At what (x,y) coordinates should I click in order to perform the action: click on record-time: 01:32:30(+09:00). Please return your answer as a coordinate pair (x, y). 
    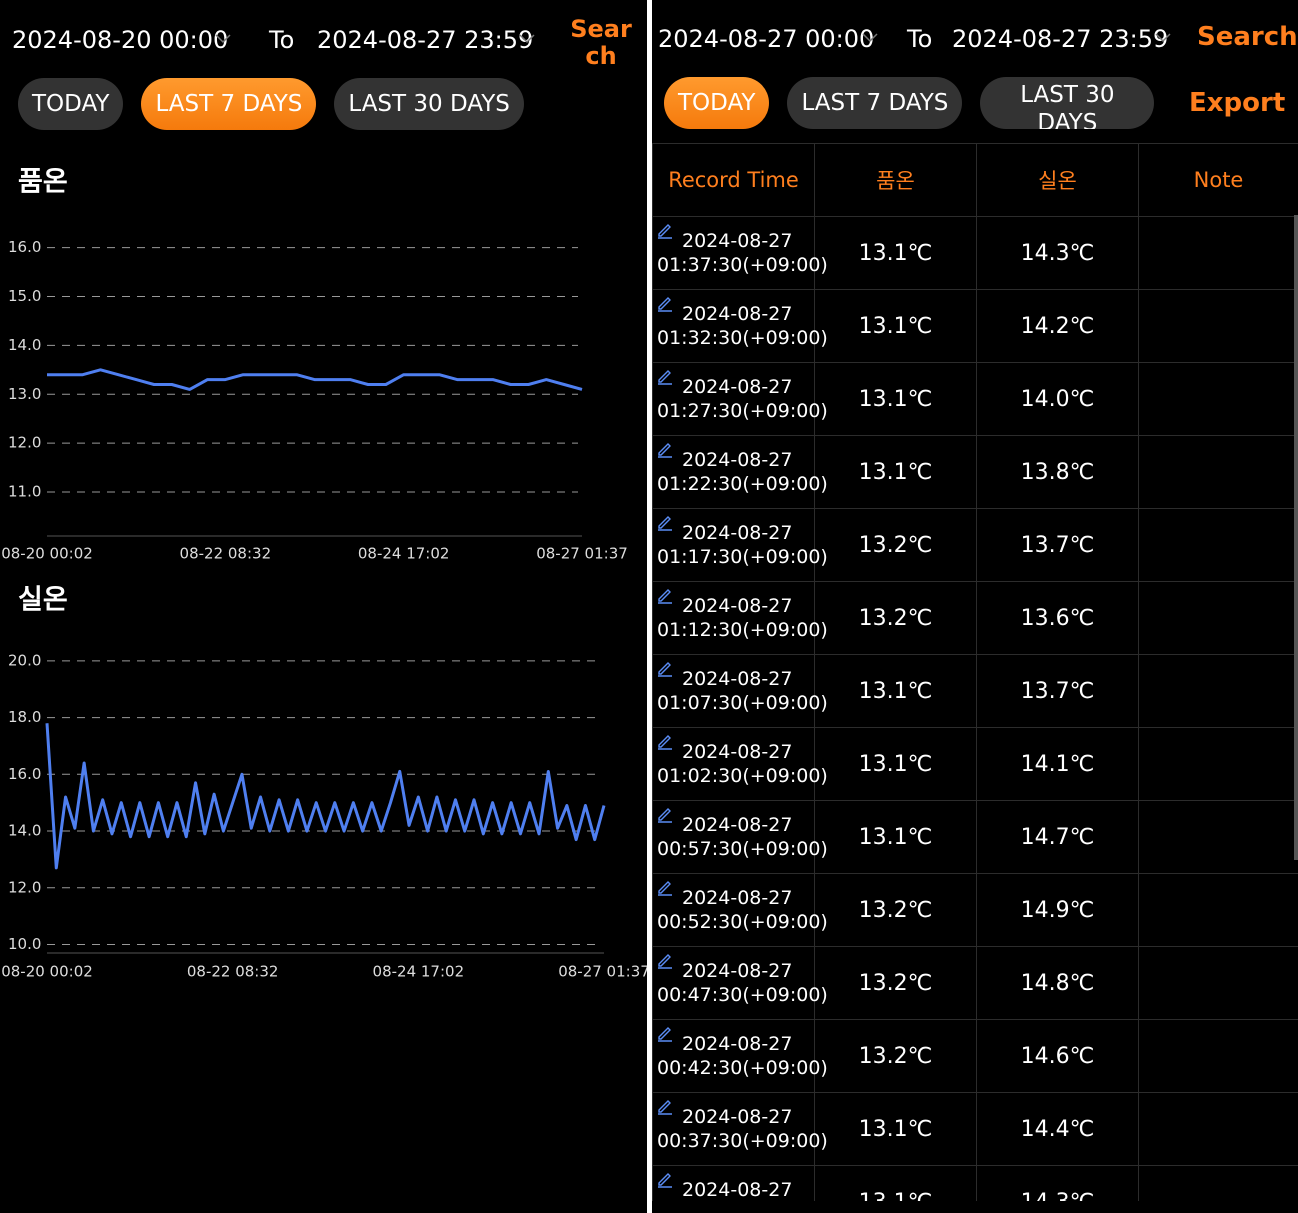
    Looking at the image, I should click on (742, 338).